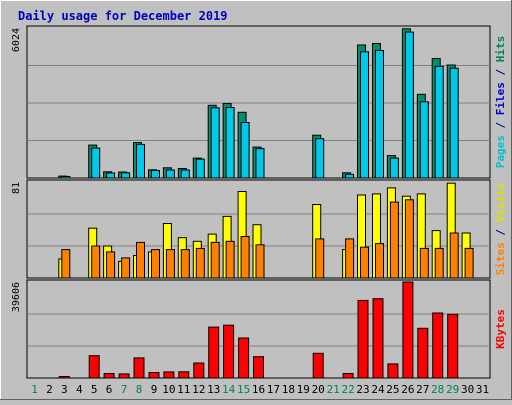 Image resolution: width=512 pixels, height=405 pixels. I want to click on x-tick-label-day-19: 19, so click(303, 389).